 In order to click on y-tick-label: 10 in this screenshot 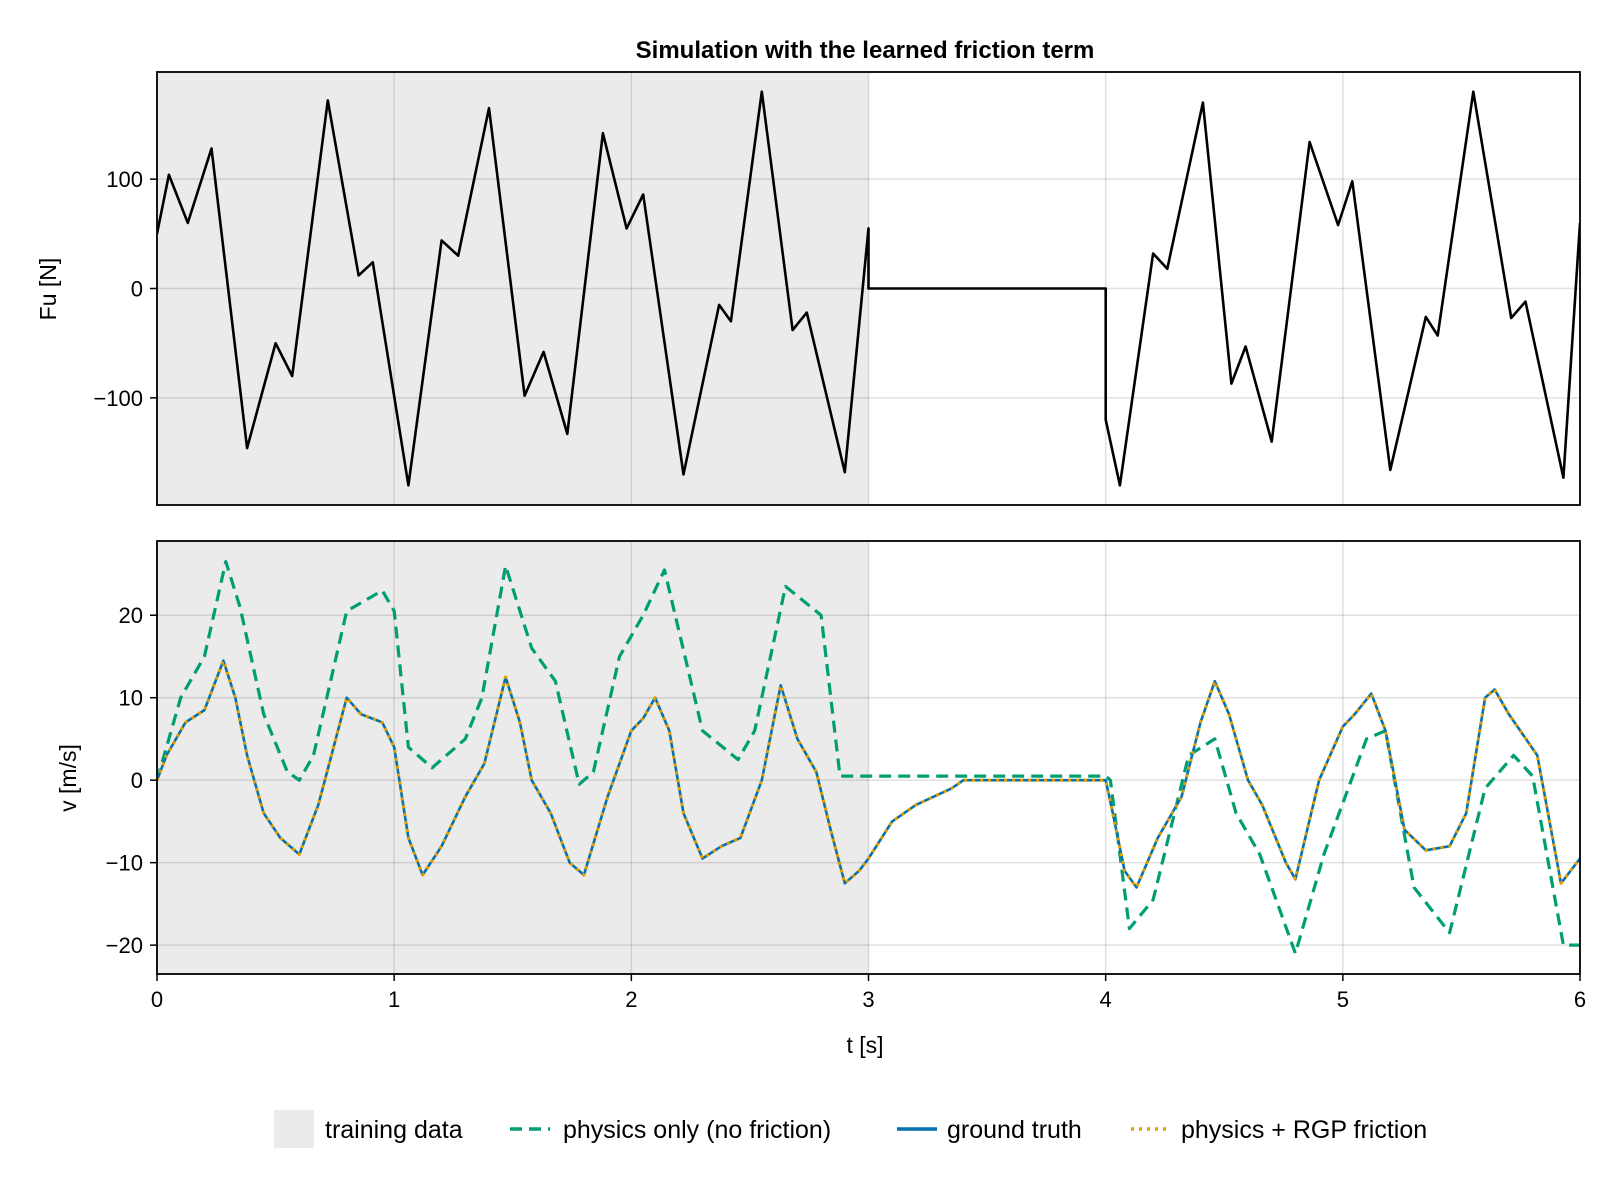, I will do `click(131, 698)`.